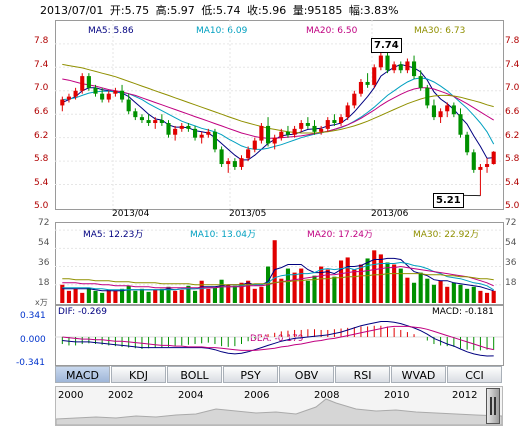 The height and width of the screenshot is (432, 524). What do you see at coordinates (511, 283) in the screenshot?
I see `volume-ytick-right-3: 18` at bounding box center [511, 283].